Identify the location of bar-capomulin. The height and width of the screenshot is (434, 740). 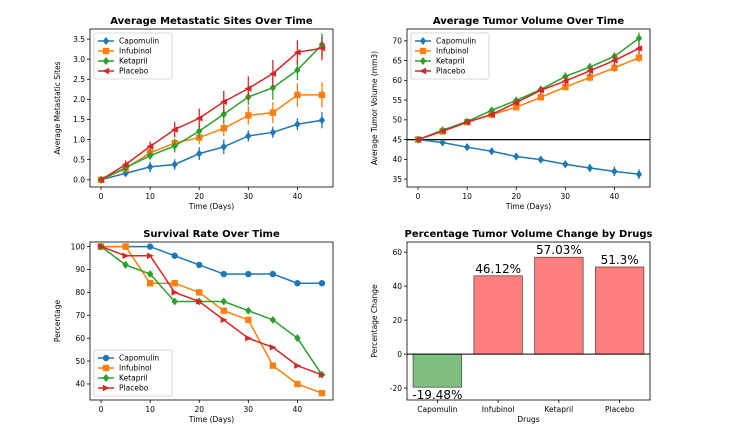
(437, 370).